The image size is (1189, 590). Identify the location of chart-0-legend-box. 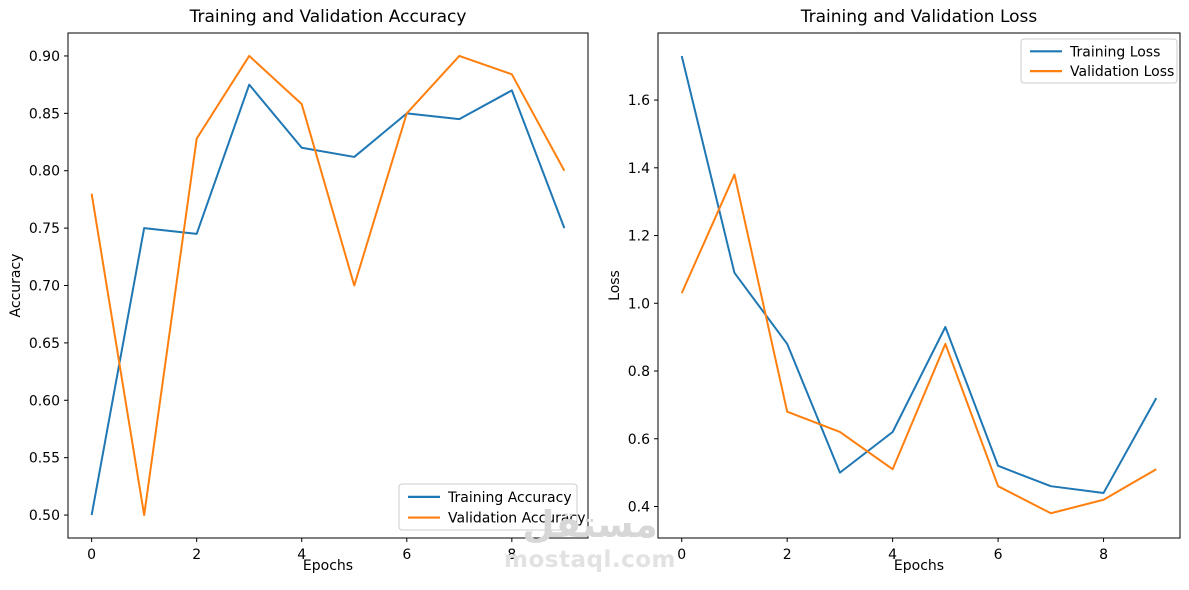
(488, 507).